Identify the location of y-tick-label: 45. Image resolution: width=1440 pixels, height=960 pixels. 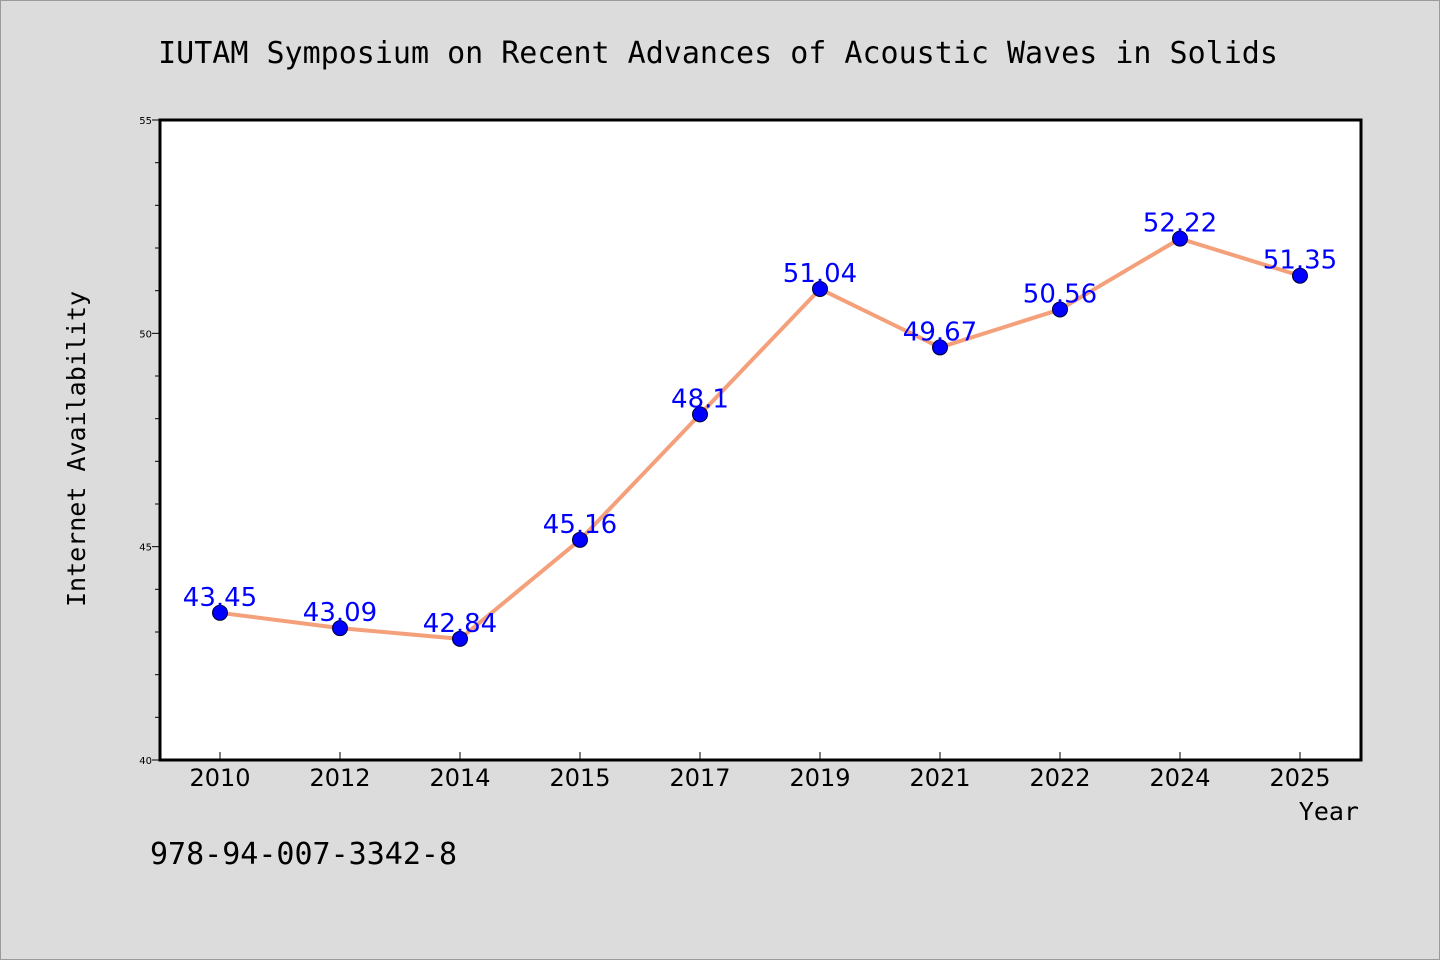
(145, 548).